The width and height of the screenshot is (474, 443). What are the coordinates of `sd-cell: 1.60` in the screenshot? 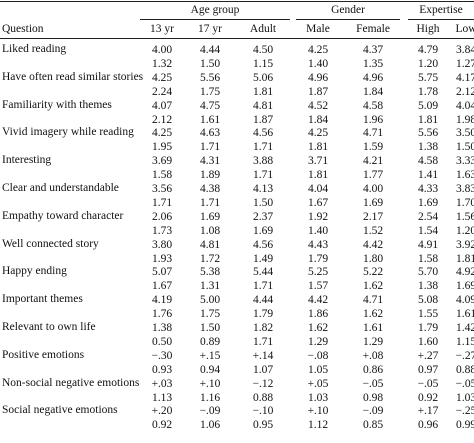 It's located at (428, 341).